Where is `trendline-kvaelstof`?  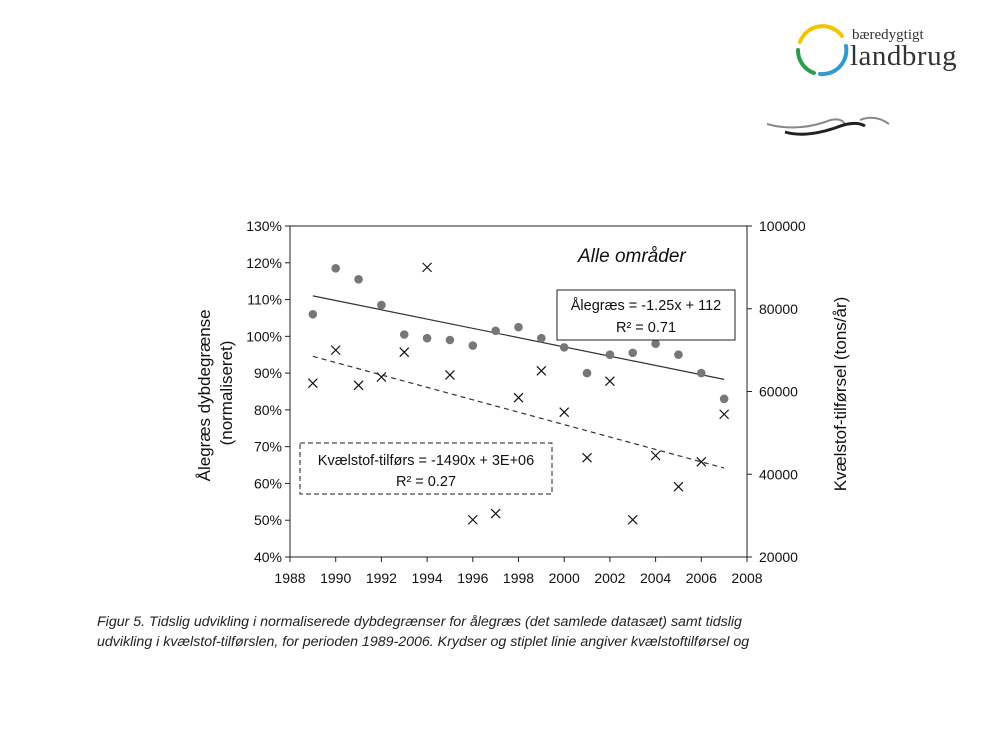
trendline-kvaelstof is located at coordinates (518, 412).